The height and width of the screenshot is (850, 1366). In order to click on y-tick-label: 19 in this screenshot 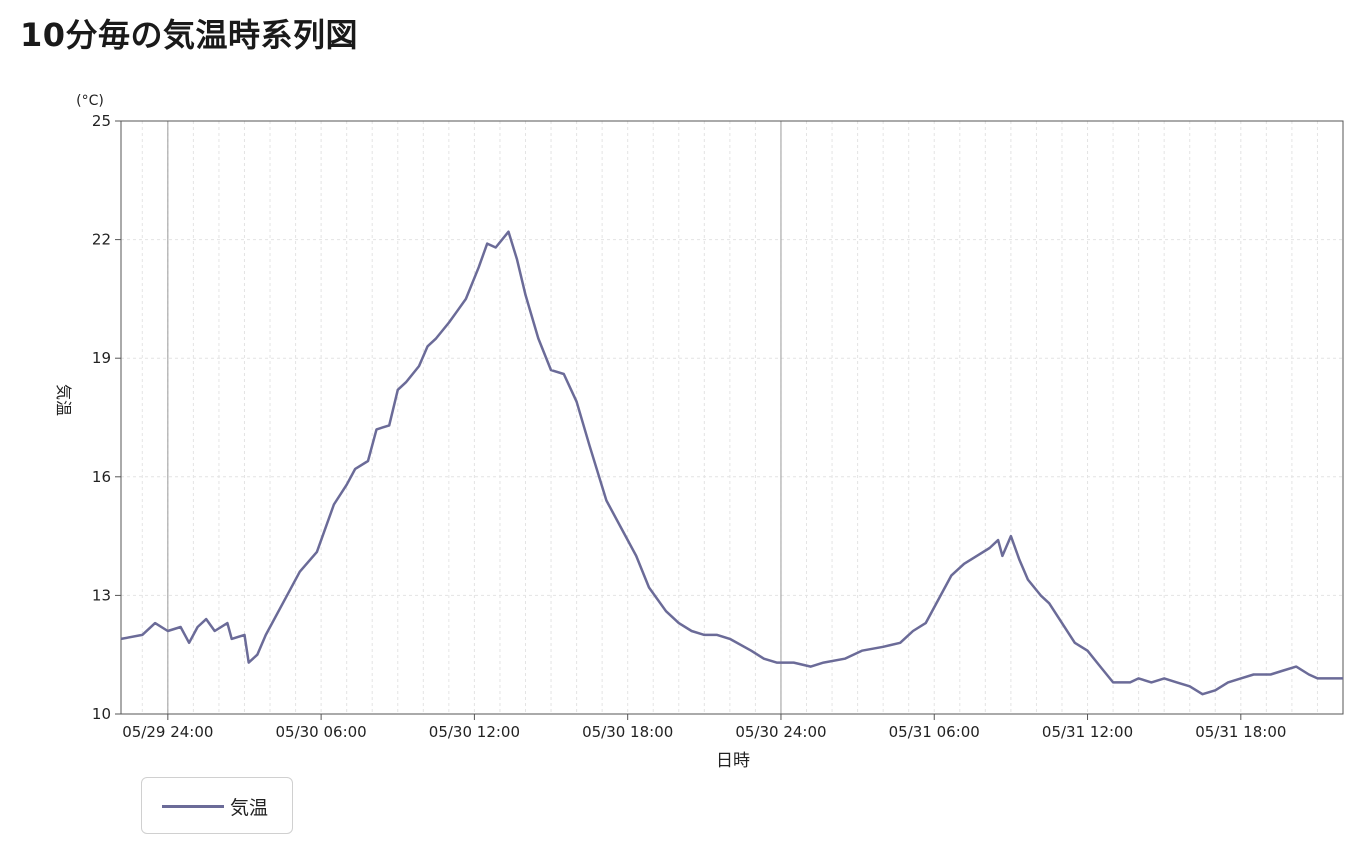, I will do `click(101, 358)`.